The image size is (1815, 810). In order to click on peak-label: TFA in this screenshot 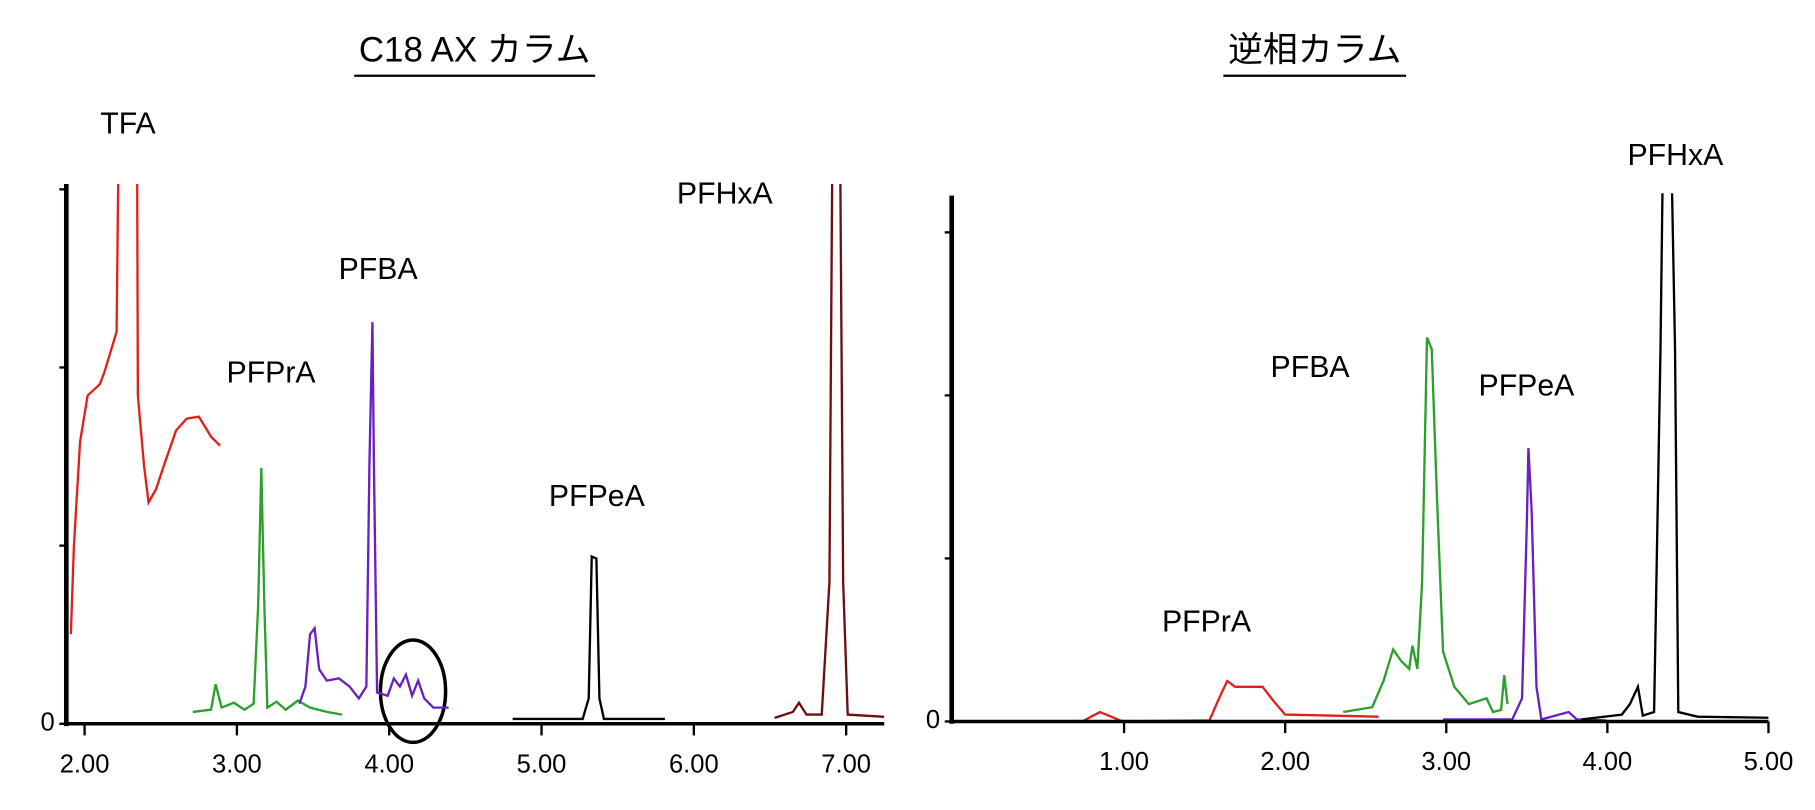, I will do `click(128, 124)`.